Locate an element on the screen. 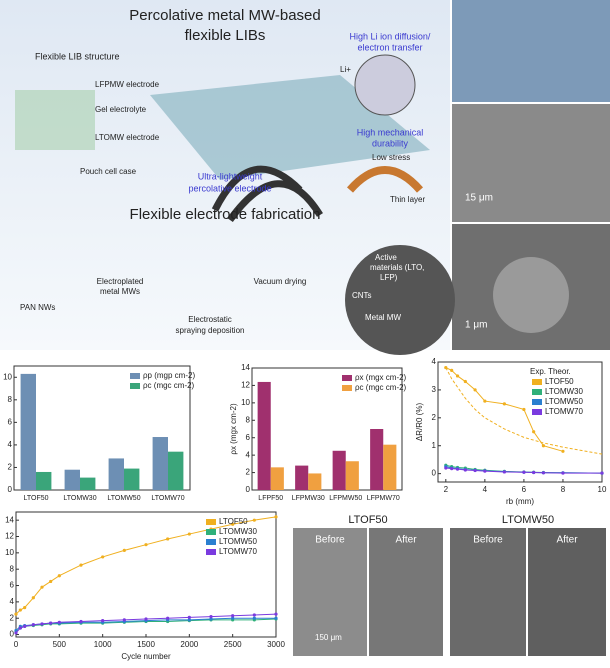  label: percolative electrode is located at coordinates (229, 188).